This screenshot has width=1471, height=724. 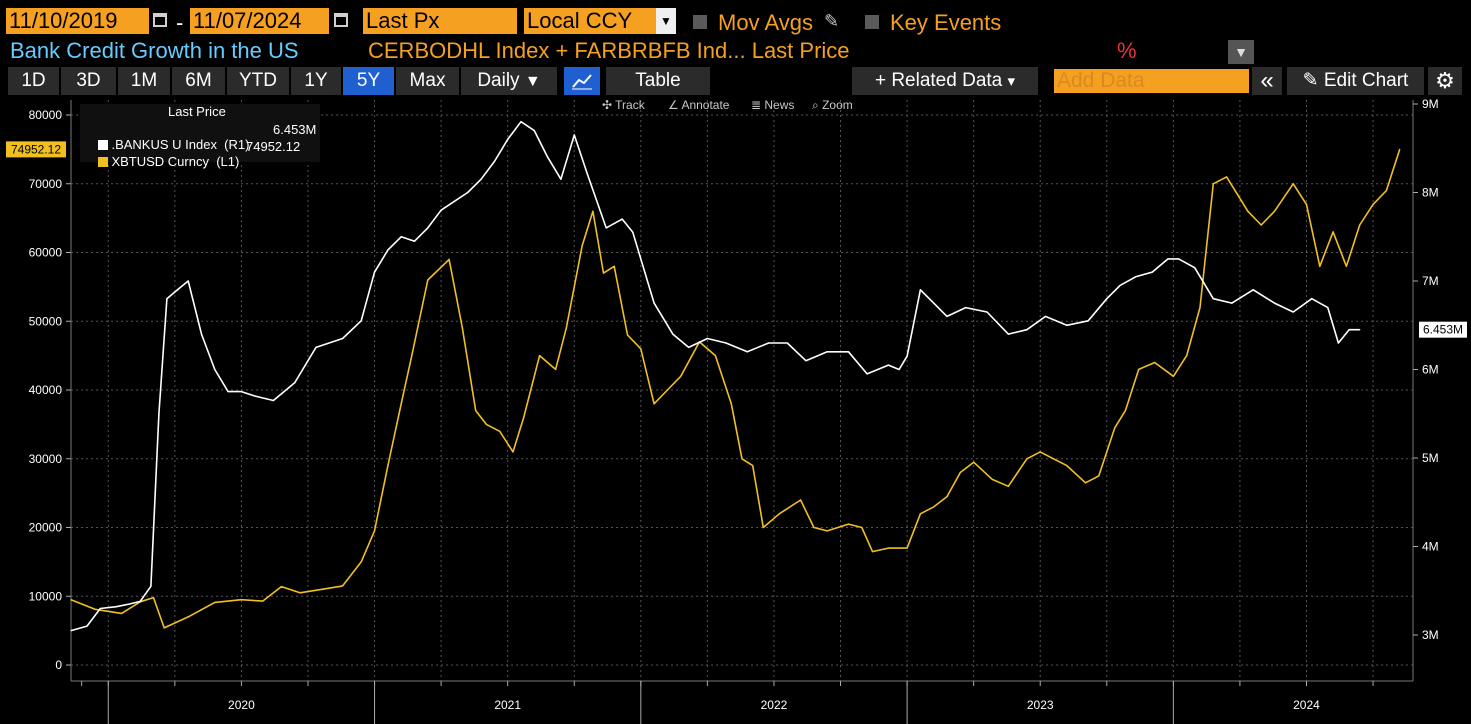 I want to click on mov-avgs-checkbox, so click(x=700, y=22).